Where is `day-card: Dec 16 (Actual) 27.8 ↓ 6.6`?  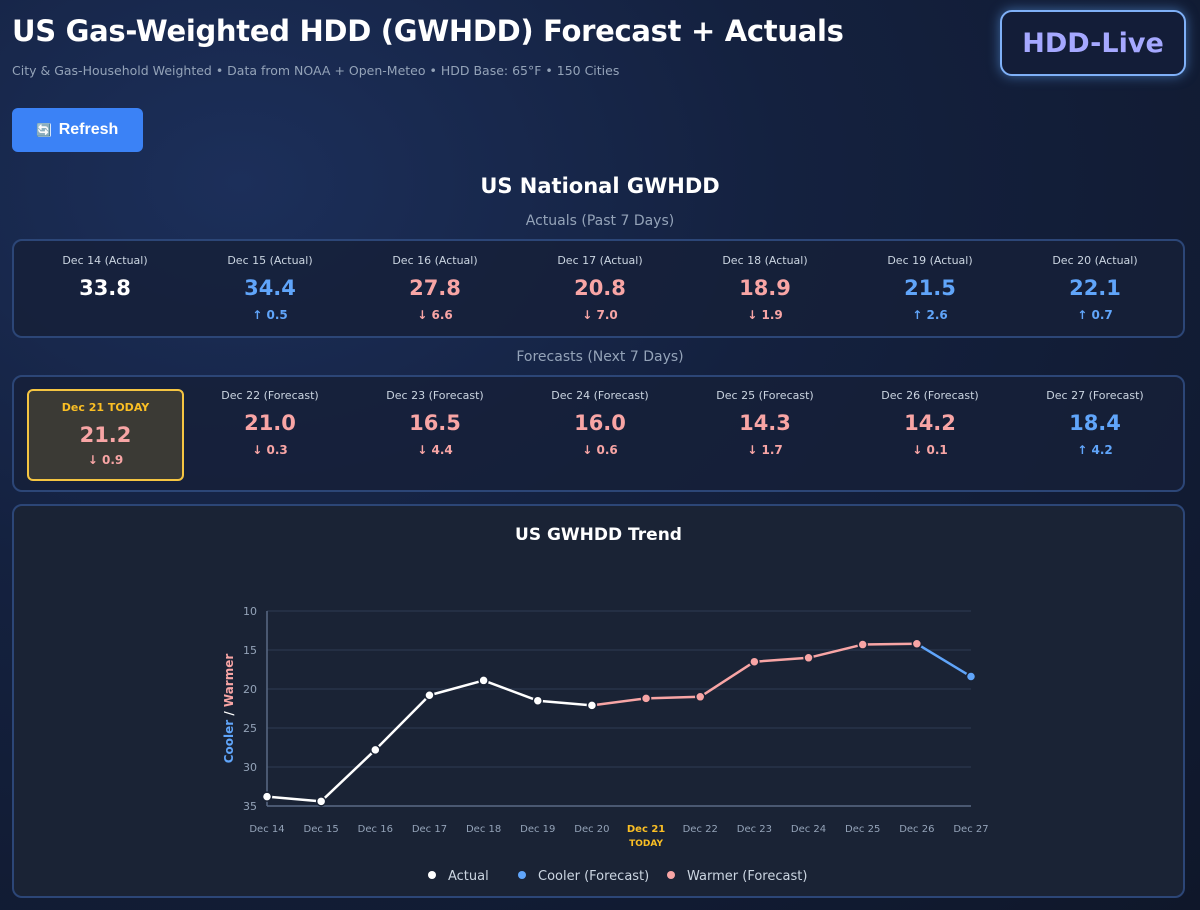
day-card: Dec 16 (Actual) 27.8 ↓ 6.6 is located at coordinates (435, 288).